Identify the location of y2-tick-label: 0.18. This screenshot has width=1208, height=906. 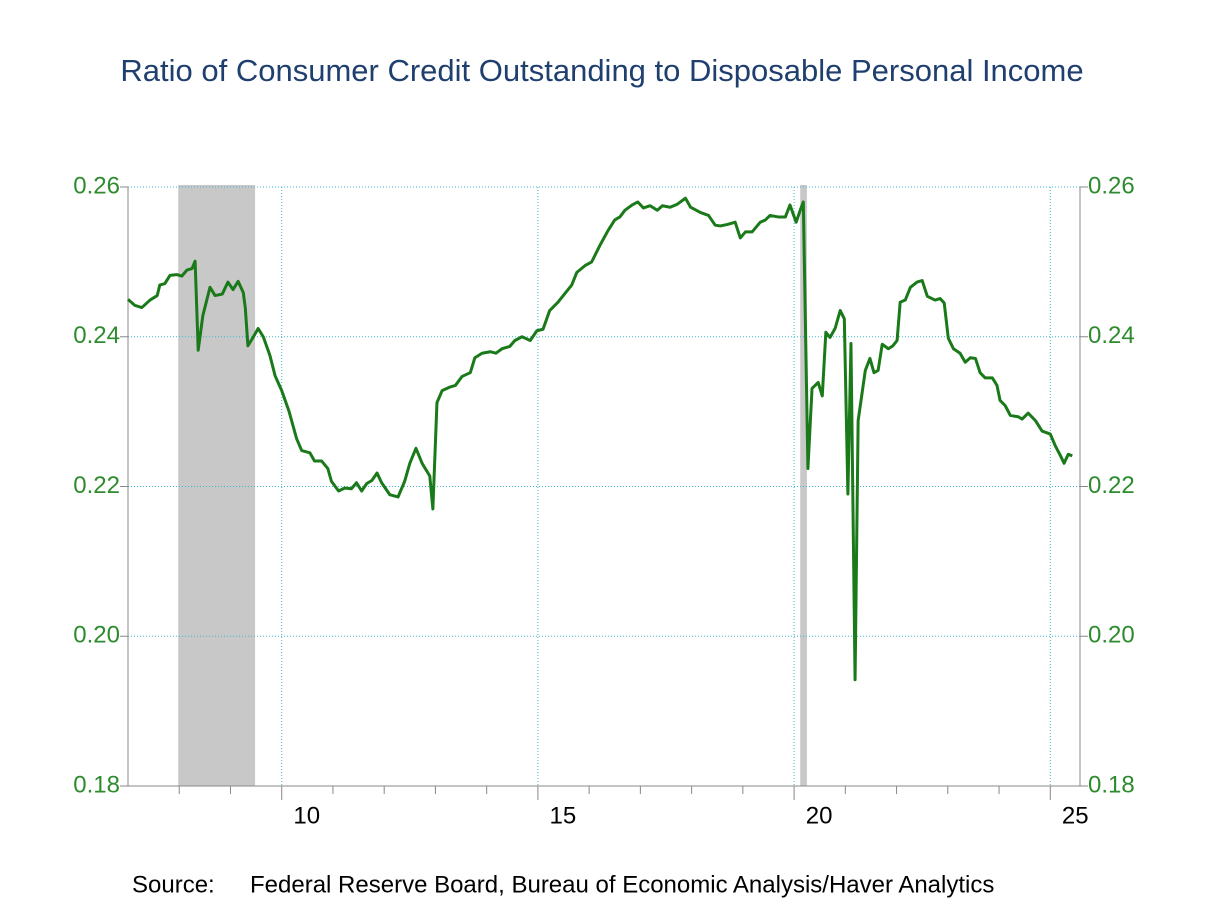
(1111, 784).